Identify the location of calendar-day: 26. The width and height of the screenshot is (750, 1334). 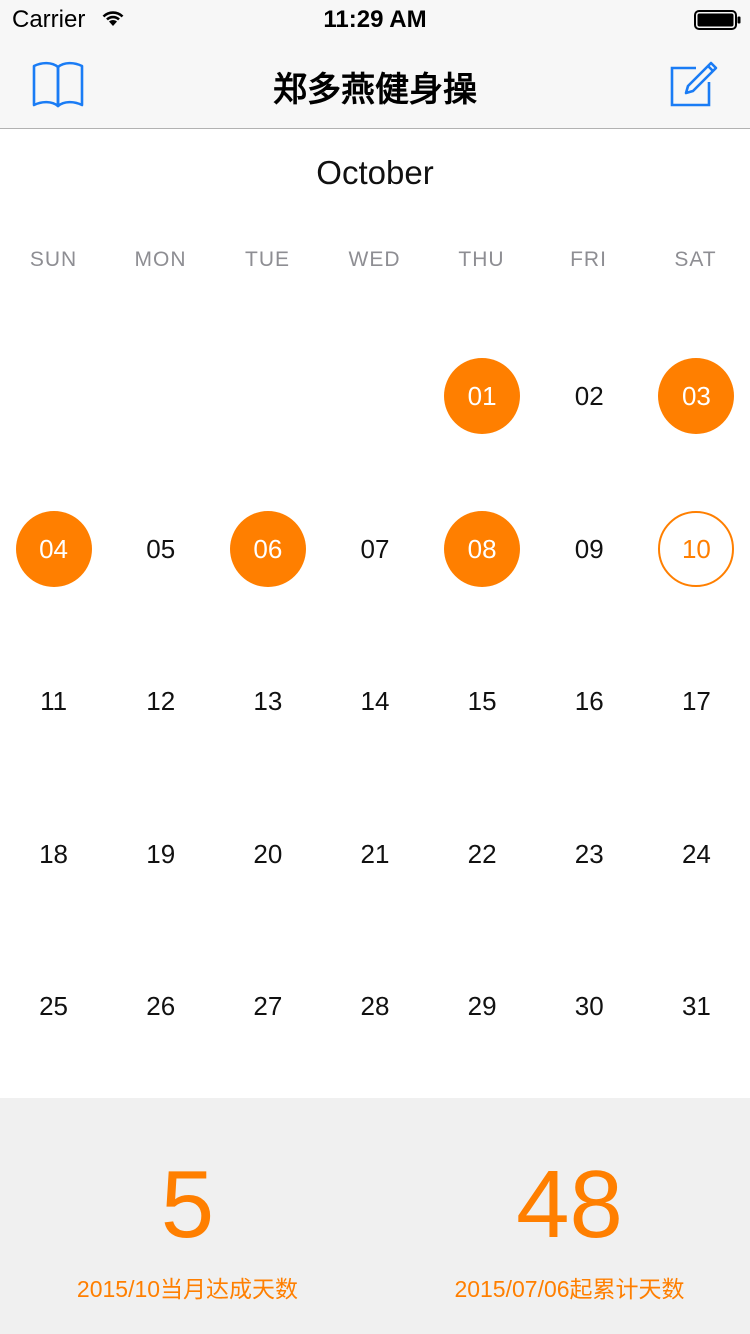
(161, 1006).